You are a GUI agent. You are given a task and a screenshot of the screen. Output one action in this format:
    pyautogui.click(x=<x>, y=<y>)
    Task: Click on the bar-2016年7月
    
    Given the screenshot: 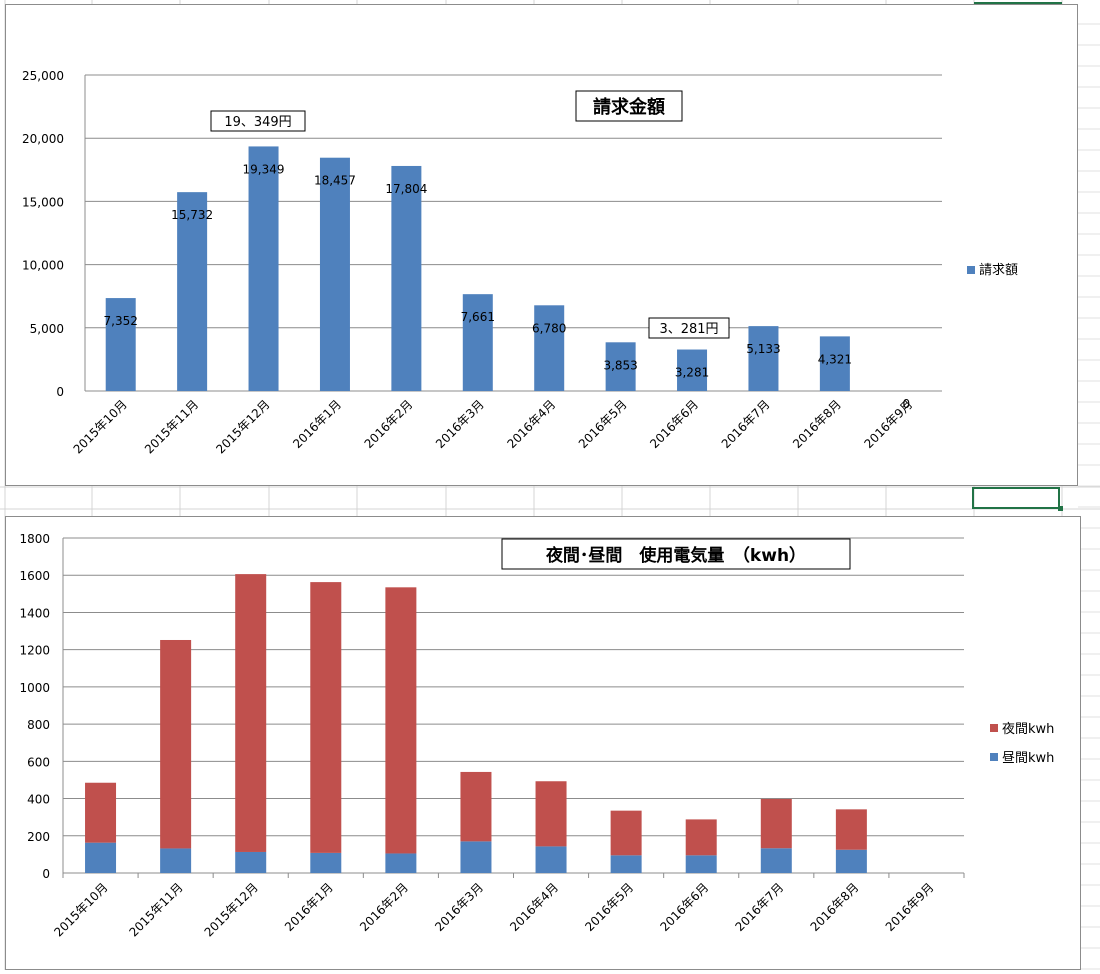 What is the action you would take?
    pyautogui.click(x=763, y=358)
    